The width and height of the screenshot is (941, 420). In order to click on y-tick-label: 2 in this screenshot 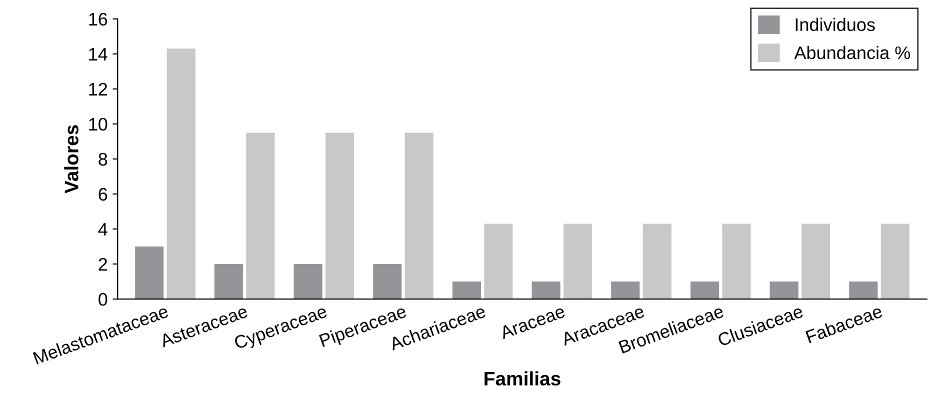, I will do `click(102, 264)`.